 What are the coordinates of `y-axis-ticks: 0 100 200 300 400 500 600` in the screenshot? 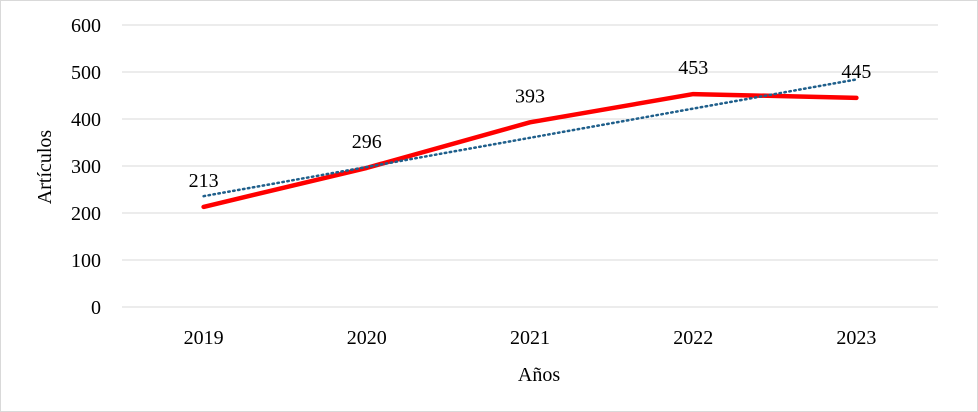 It's located at (86, 167).